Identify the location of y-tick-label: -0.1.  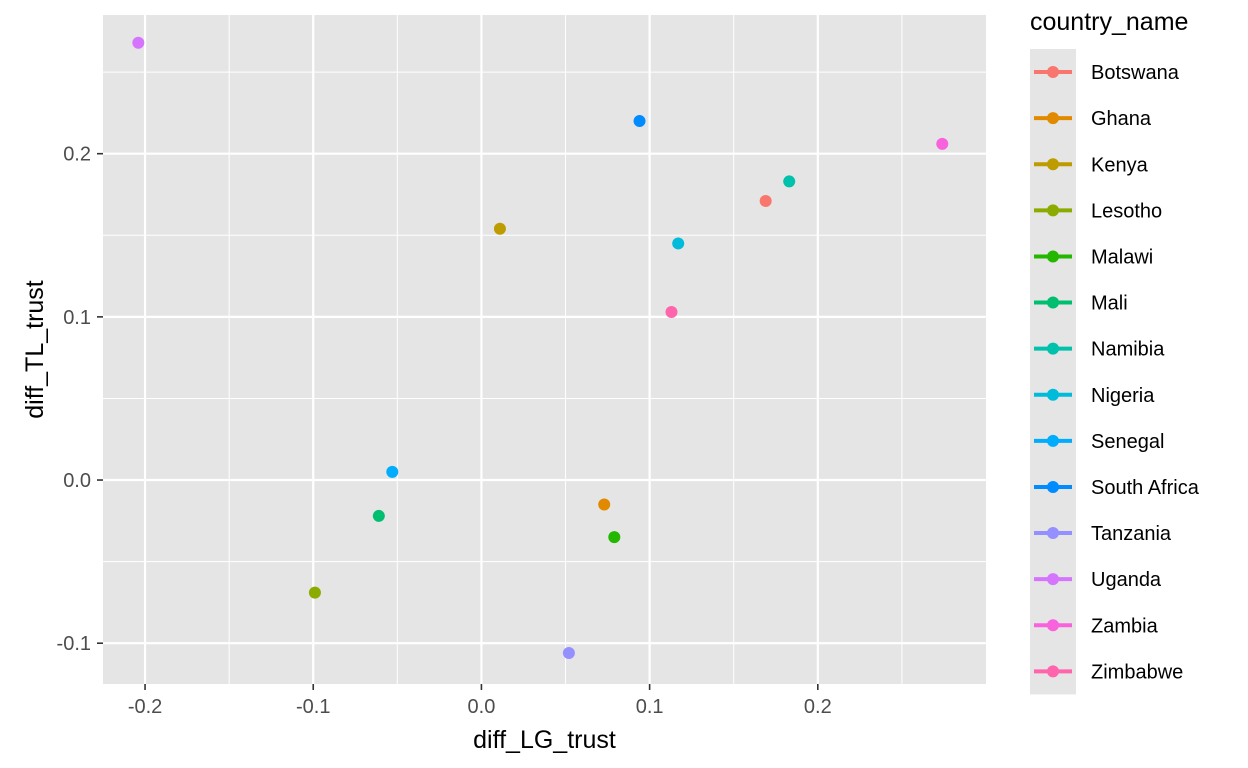
(74, 644).